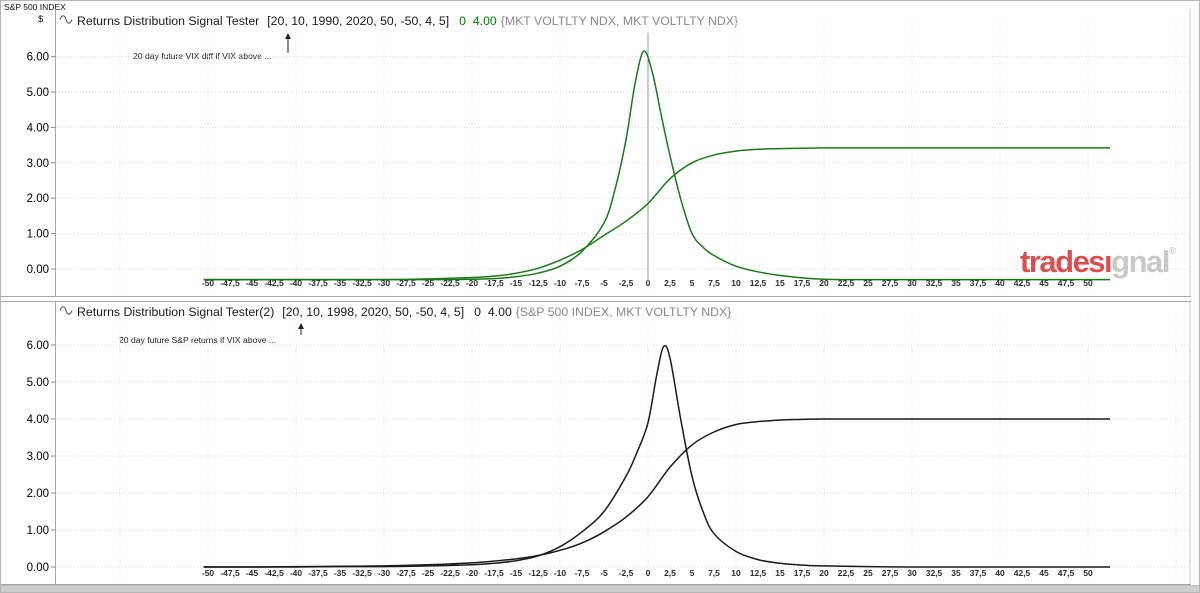 The image size is (1200, 593). I want to click on x-axis-label: -45, so click(252, 283).